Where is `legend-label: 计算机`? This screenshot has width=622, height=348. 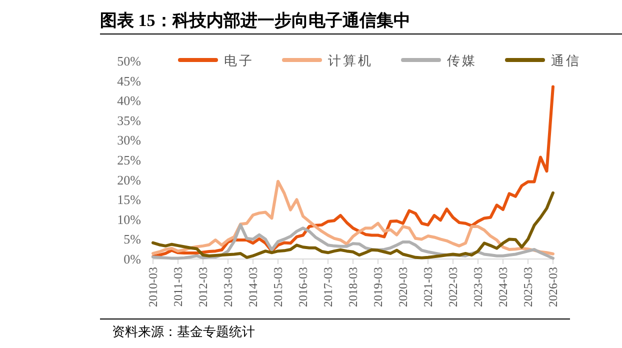 legend-label: 计算机 is located at coordinates (350, 60).